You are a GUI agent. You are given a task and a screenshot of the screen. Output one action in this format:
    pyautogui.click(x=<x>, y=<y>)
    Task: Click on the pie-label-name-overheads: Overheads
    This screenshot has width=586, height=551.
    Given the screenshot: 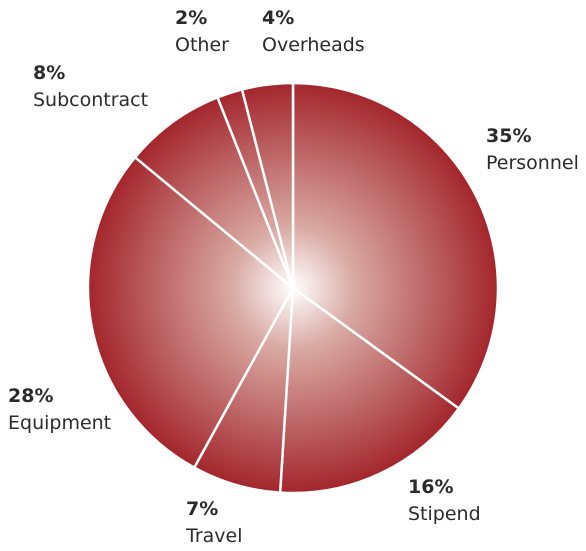 What is the action you would take?
    pyautogui.click(x=313, y=45)
    